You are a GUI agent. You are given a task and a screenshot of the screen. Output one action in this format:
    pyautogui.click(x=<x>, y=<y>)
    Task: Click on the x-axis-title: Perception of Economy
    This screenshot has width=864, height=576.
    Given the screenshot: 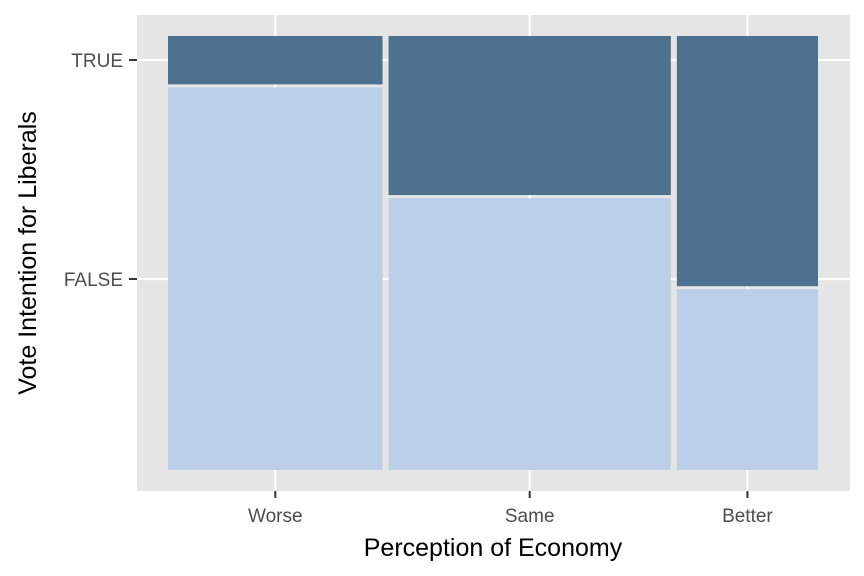 What is the action you would take?
    pyautogui.click(x=493, y=548)
    